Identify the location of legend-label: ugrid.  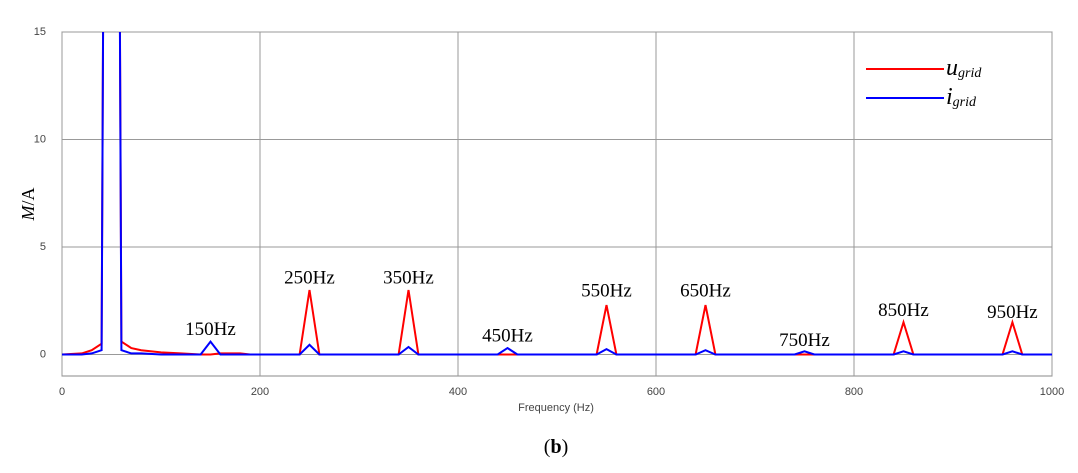
(964, 68).